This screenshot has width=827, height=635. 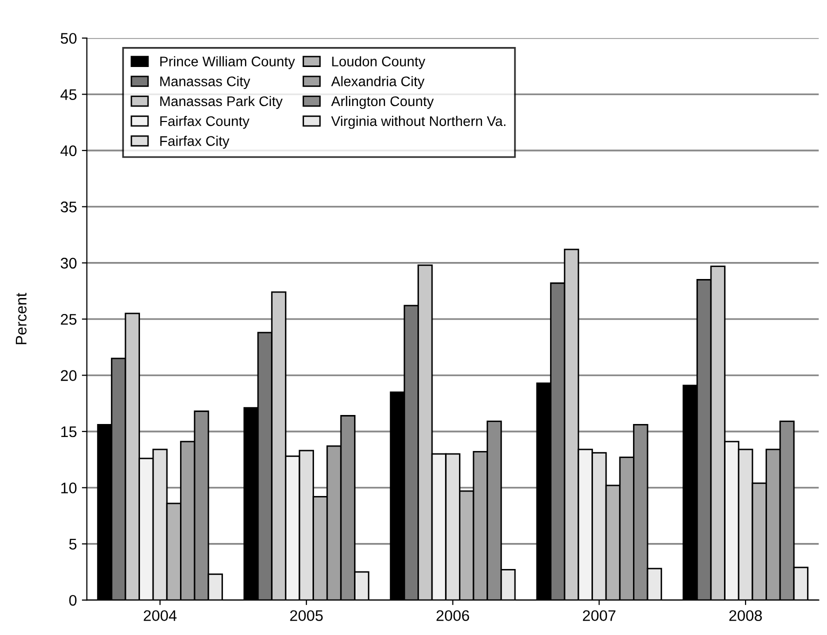 What do you see at coordinates (68, 263) in the screenshot?
I see `y-tick-label: 30` at bounding box center [68, 263].